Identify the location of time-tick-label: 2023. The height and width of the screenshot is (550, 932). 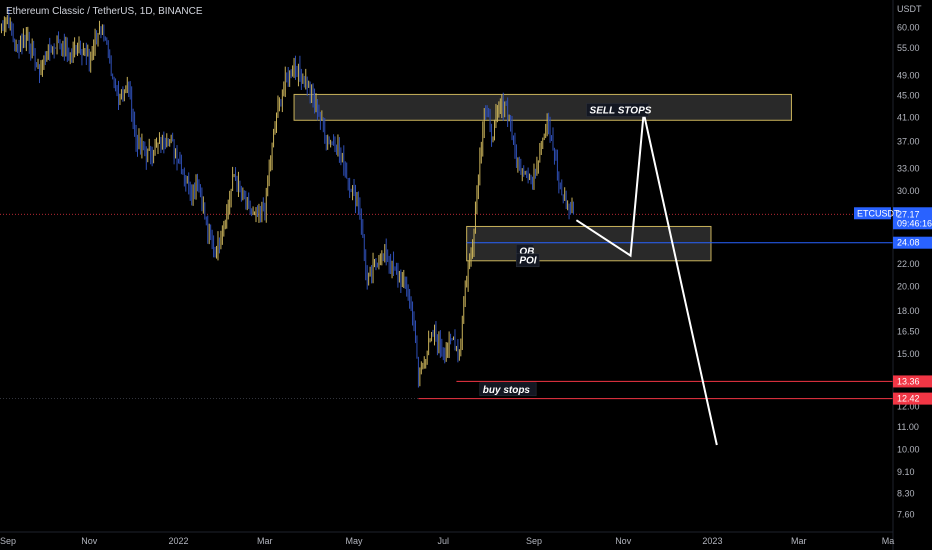
(712, 541).